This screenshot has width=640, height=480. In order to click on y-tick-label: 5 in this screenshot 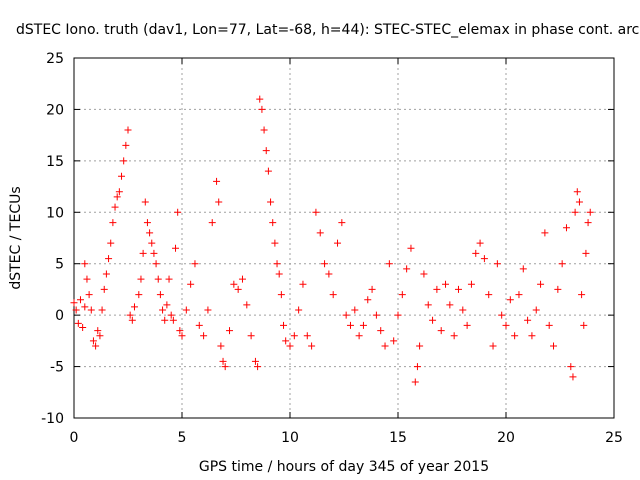, I will do `click(59, 265)`.